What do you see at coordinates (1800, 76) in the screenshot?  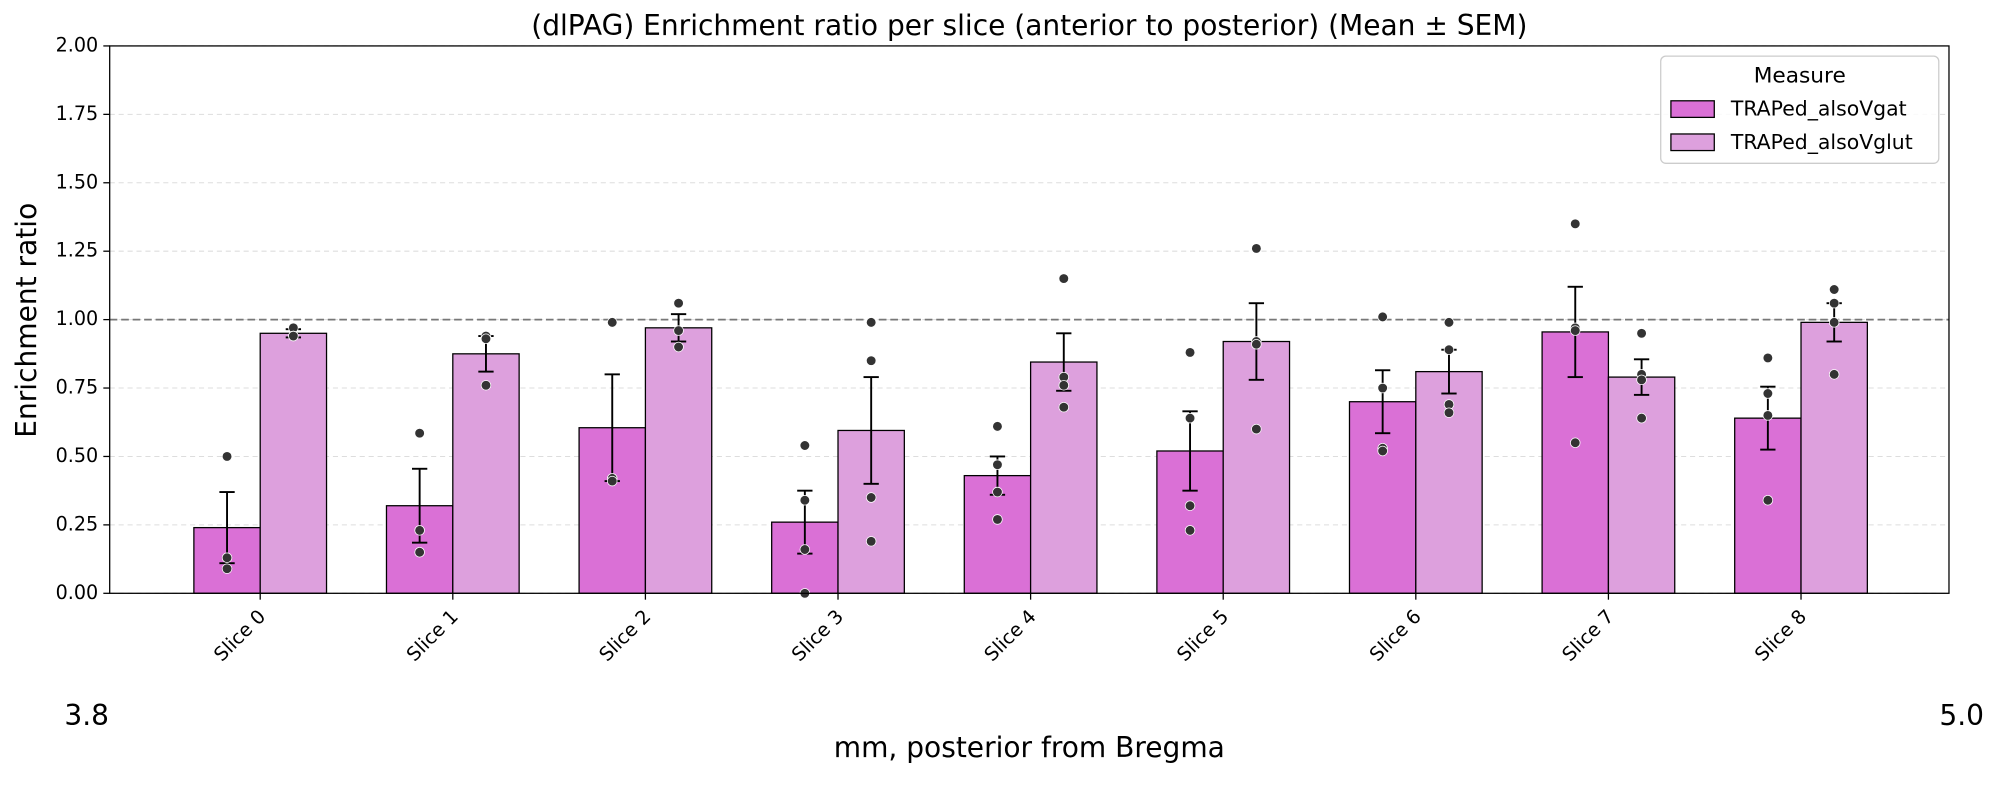 I see `legend-title: Measure` at bounding box center [1800, 76].